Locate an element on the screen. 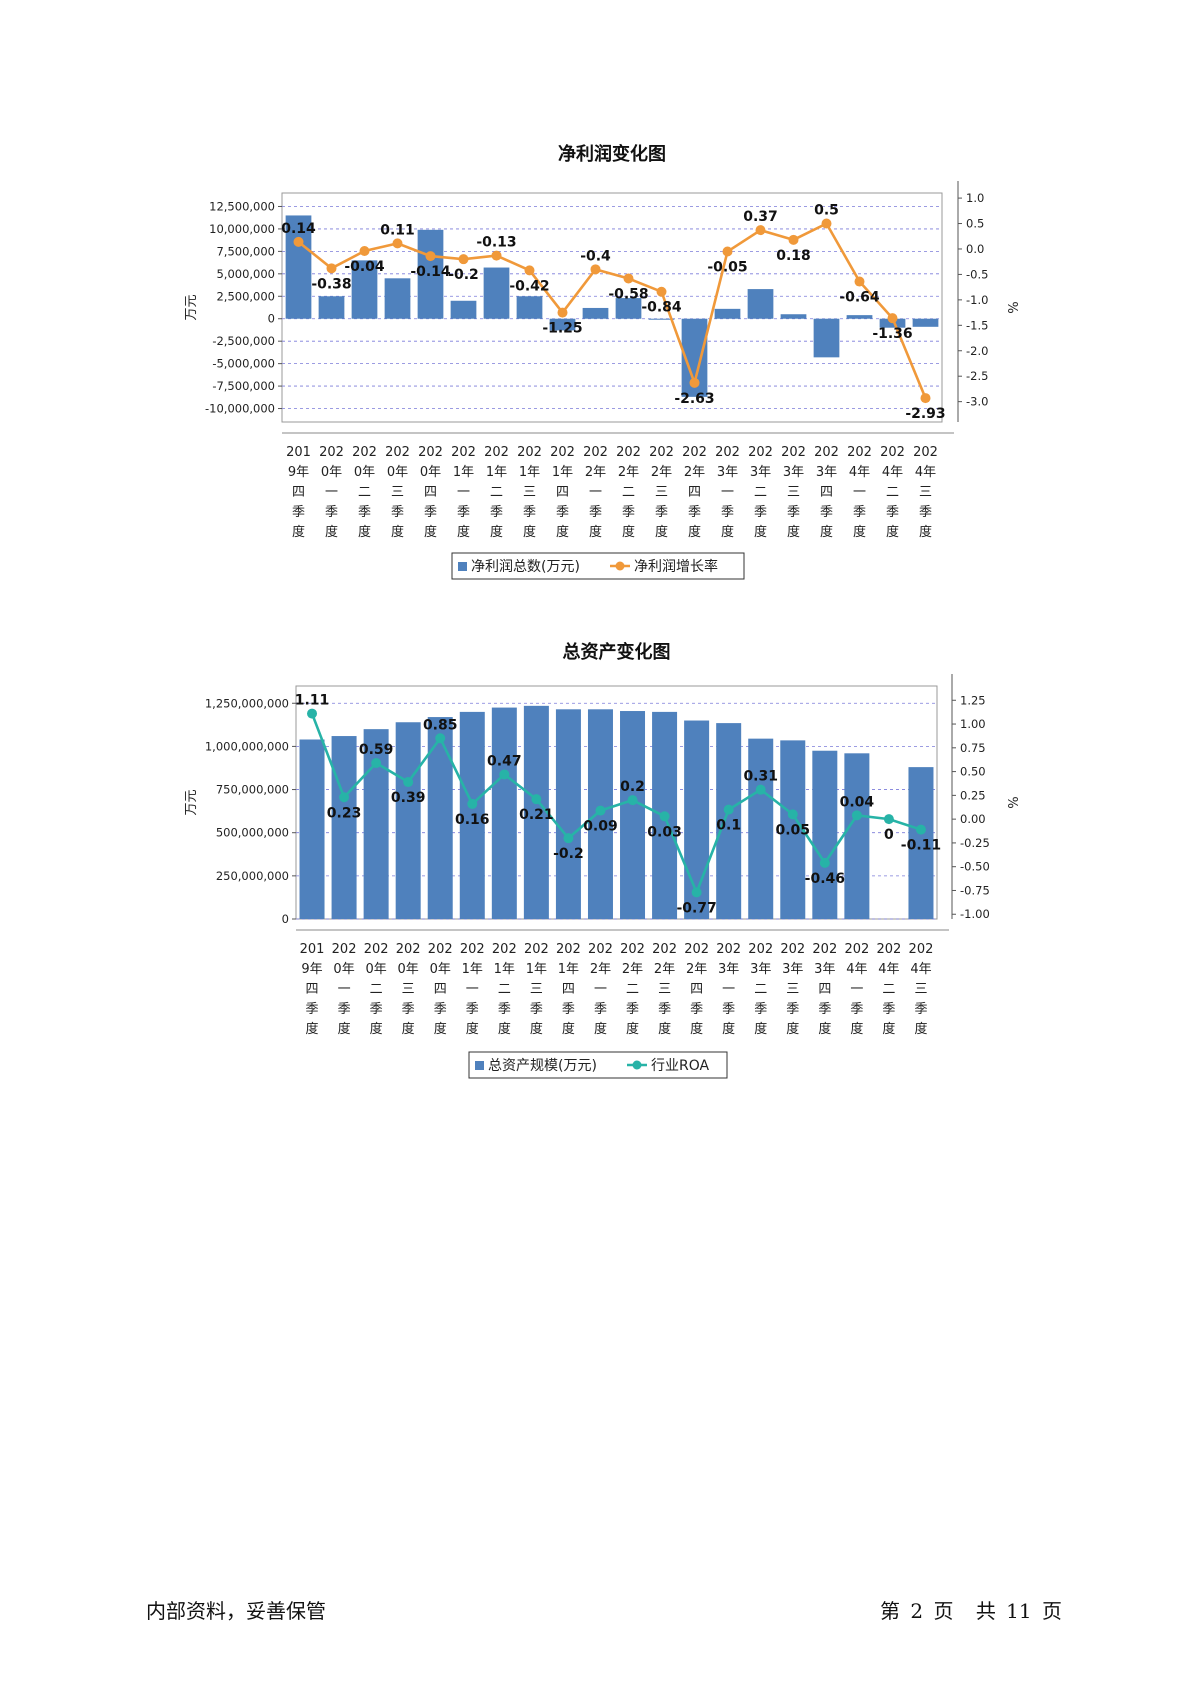 The width and height of the screenshot is (1191, 1684). y2-tick-label: 0.25 is located at coordinates (973, 795).